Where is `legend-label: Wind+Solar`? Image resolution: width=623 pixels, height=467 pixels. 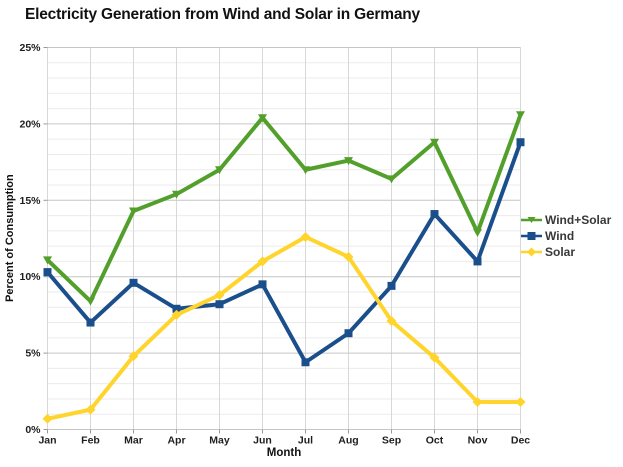 legend-label: Wind+Solar is located at coordinates (578, 220).